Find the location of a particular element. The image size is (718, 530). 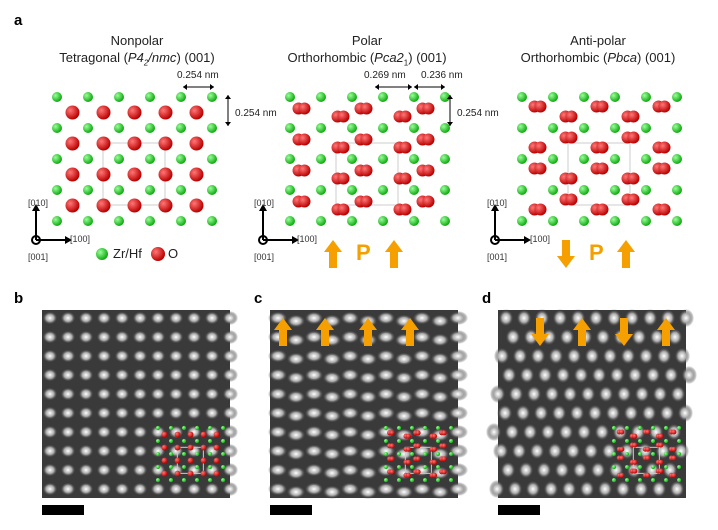

t-group: P4 is located at coordinates (135, 57).